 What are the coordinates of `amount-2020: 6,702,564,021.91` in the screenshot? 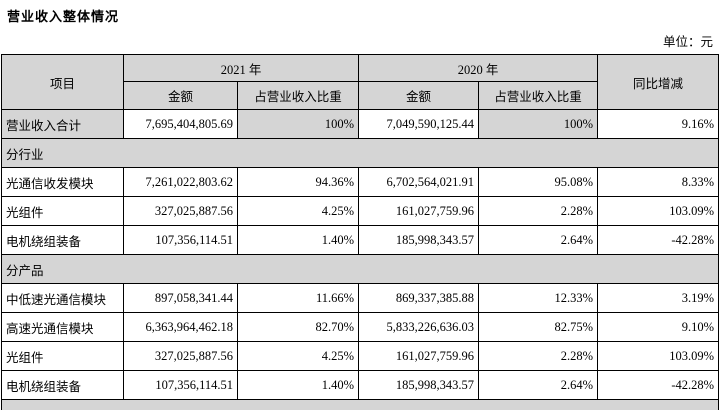 It's located at (419, 182).